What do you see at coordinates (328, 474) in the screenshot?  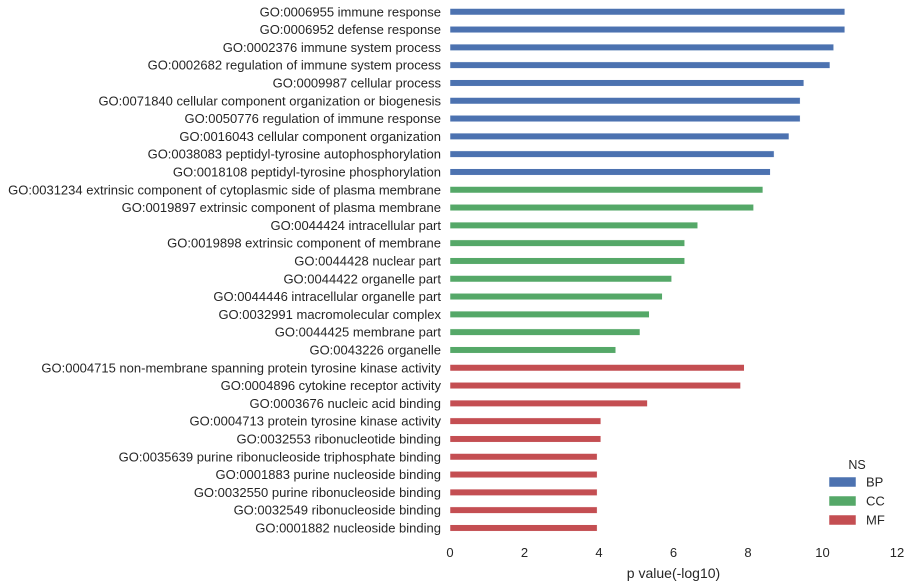 I see `category-label: GO:0001883 purine nucleoside binding` at bounding box center [328, 474].